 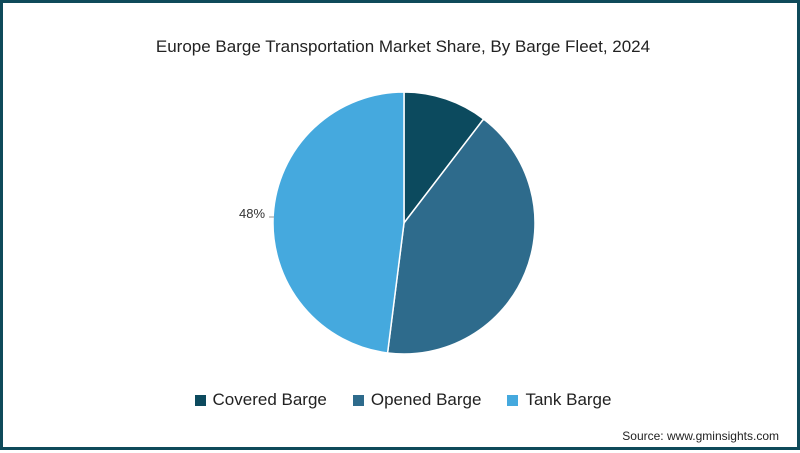 I want to click on legend-item-covered-barge: Covered Barge, so click(x=260, y=400).